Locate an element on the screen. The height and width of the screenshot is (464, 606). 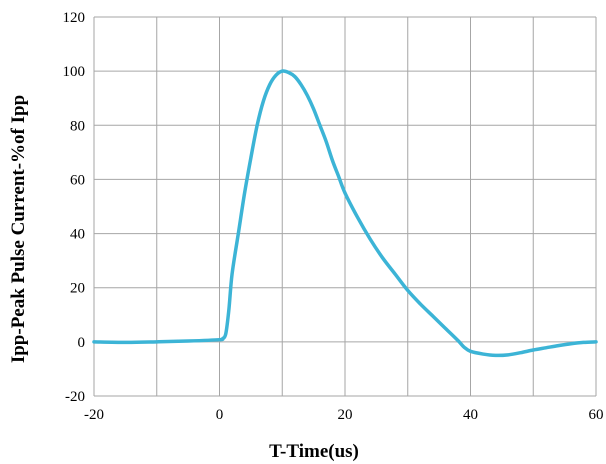
x-tick-label: 0 is located at coordinates (220, 415).